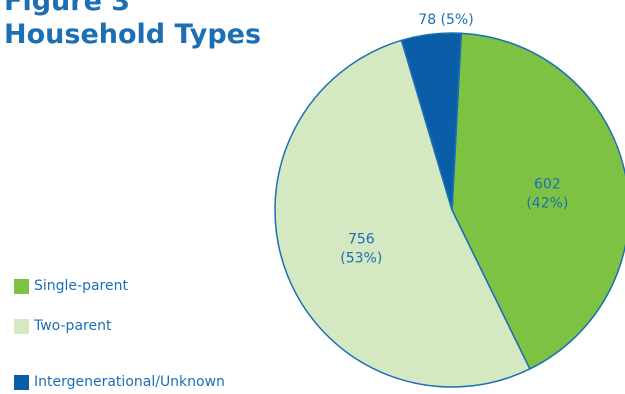 This screenshot has height=394, width=625. What do you see at coordinates (547, 194) in the screenshot?
I see `slice-label-single-parent: 602 (42%)` at bounding box center [547, 194].